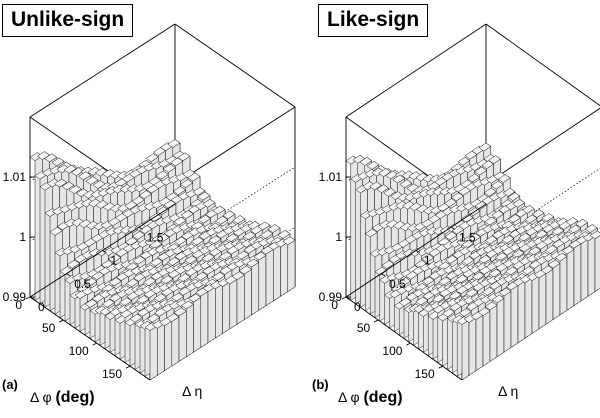 The width and height of the screenshot is (600, 418). What do you see at coordinates (10, 384) in the screenshot?
I see `panel-label: (a)` at bounding box center [10, 384].